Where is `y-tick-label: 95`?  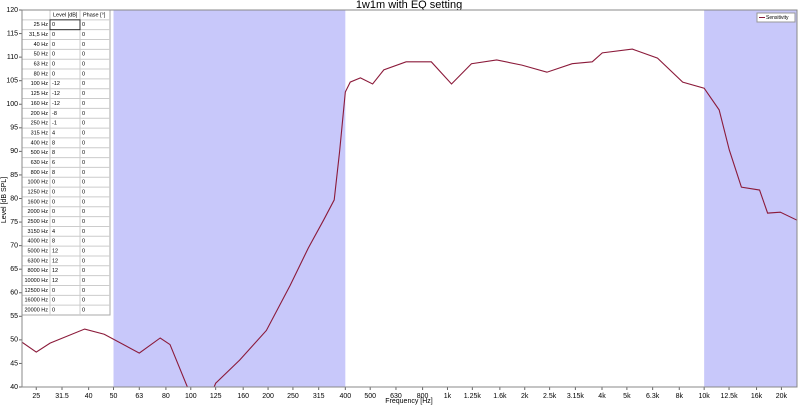 y-tick-label: 95 is located at coordinates (14, 128).